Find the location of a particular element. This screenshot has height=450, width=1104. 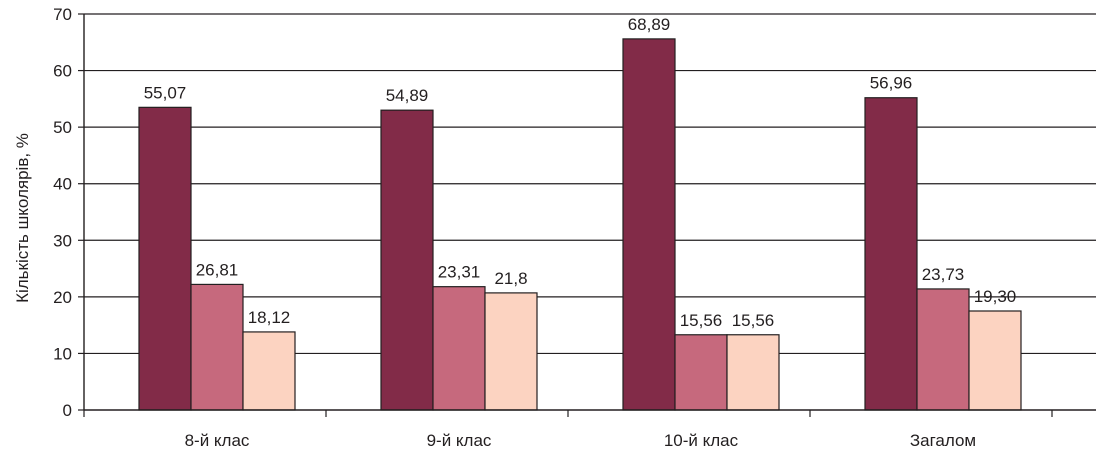

data-label: 54,89 is located at coordinates (407, 95).